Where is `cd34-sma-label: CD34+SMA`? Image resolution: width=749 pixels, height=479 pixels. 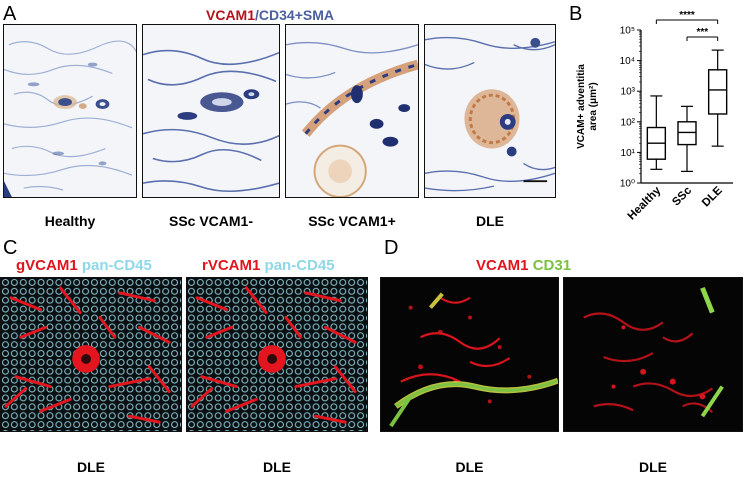 cd34-sma-label: CD34+SMA is located at coordinates (296, 15).